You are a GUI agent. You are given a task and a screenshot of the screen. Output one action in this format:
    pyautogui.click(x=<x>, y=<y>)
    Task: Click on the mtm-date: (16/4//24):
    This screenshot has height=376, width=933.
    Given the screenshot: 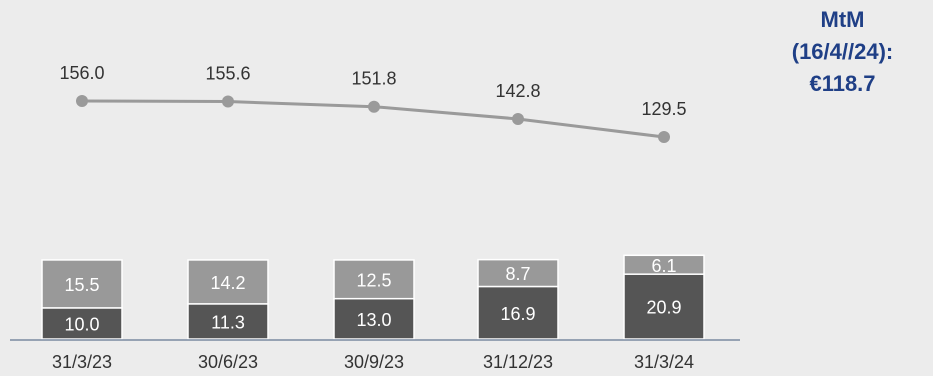 What is the action you would take?
    pyautogui.click(x=842, y=51)
    